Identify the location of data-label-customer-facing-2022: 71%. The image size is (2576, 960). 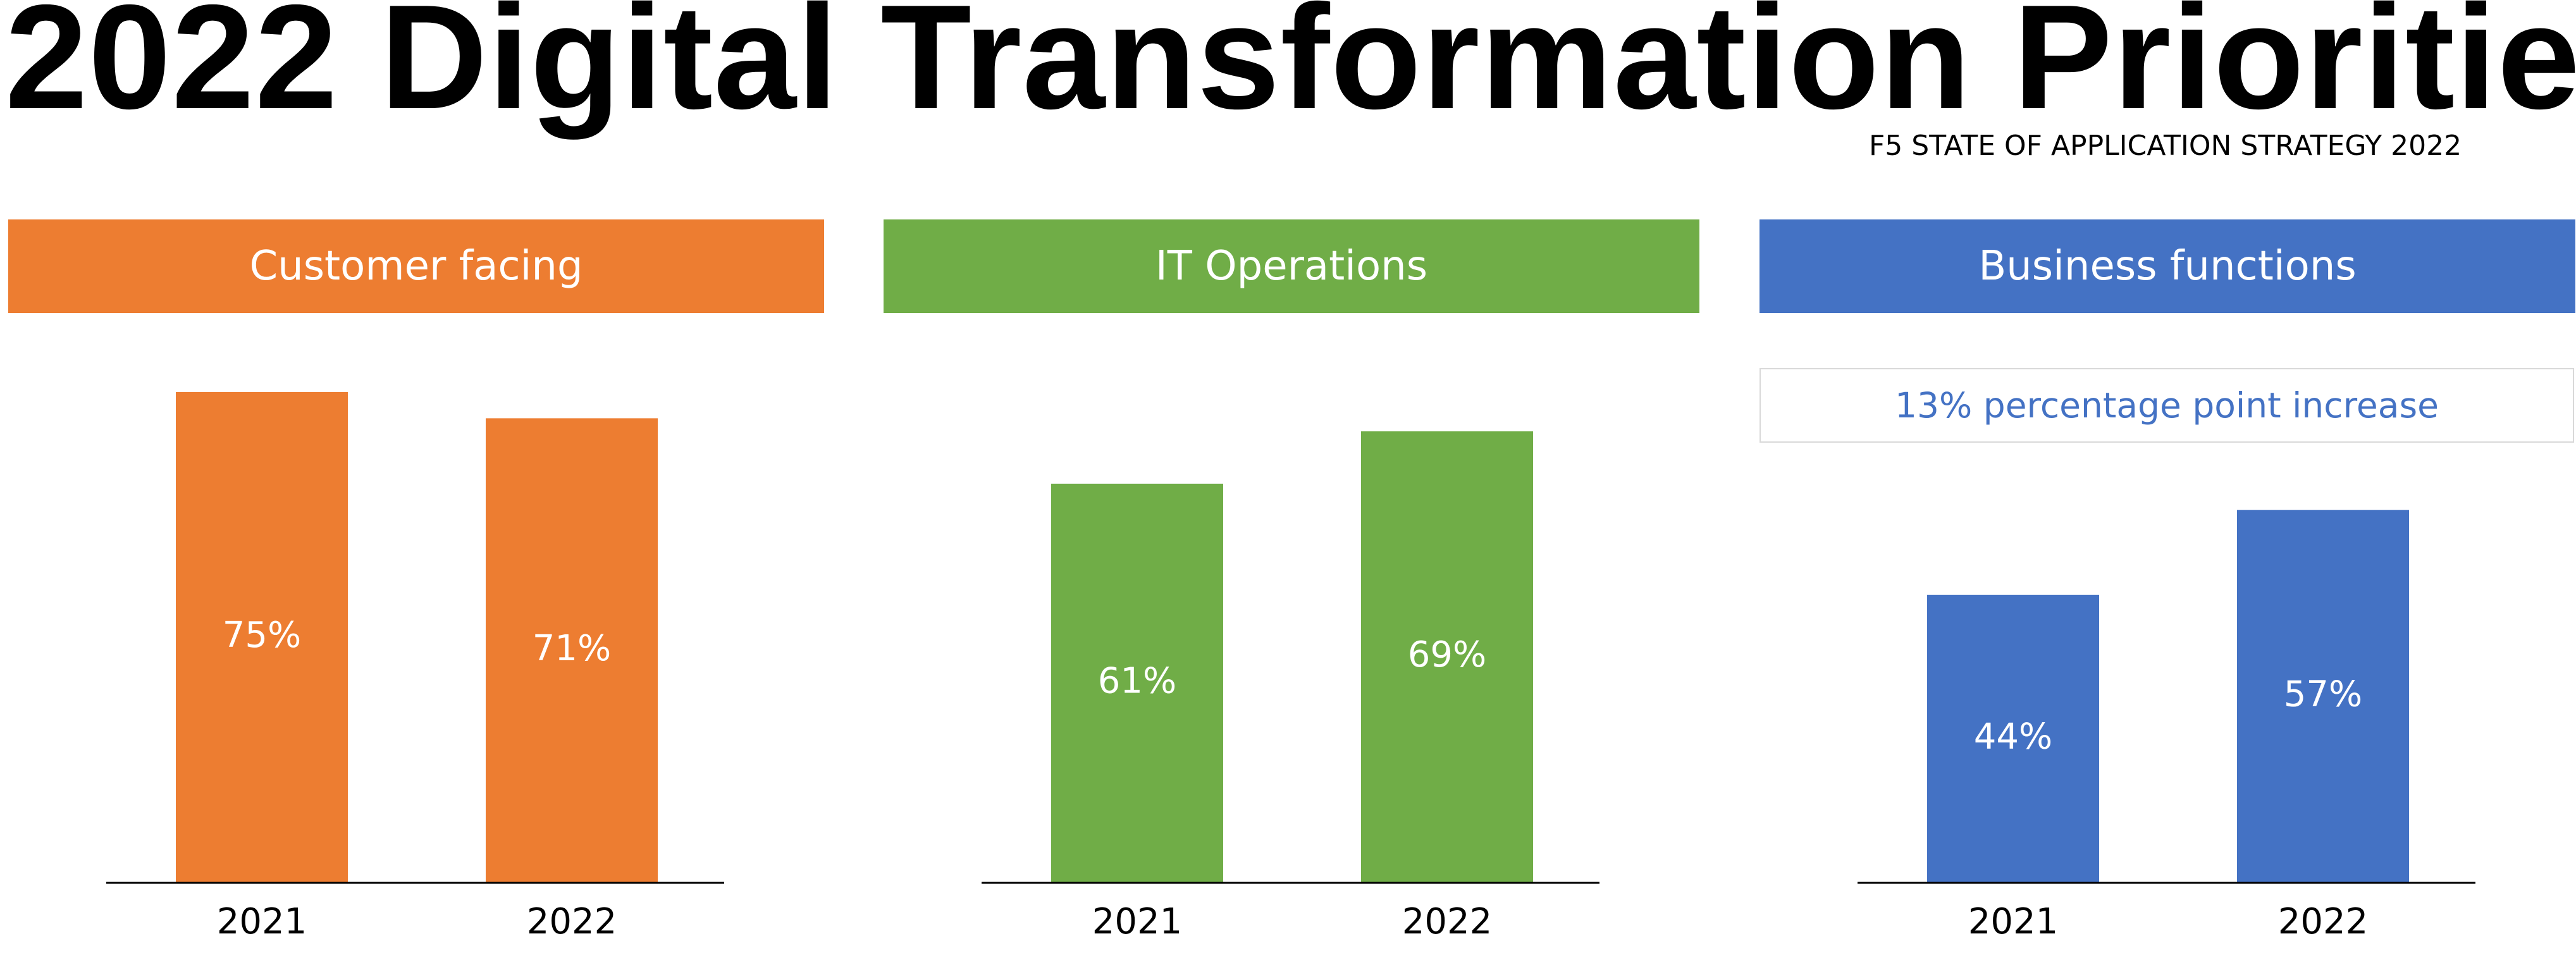
(572, 648).